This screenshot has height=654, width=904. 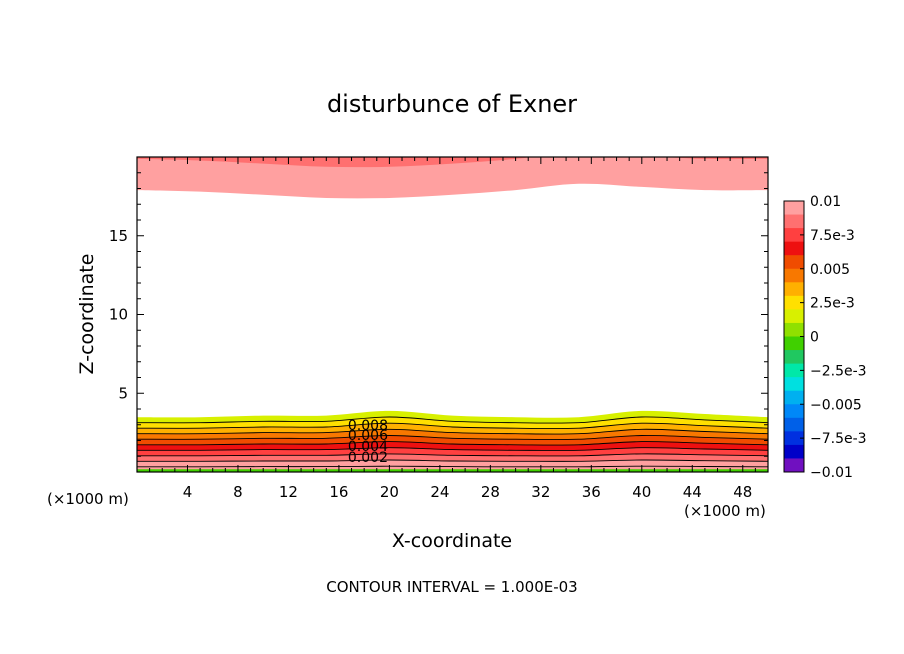 What do you see at coordinates (831, 473) in the screenshot?
I see `colorbar-tick-label: −0.01` at bounding box center [831, 473].